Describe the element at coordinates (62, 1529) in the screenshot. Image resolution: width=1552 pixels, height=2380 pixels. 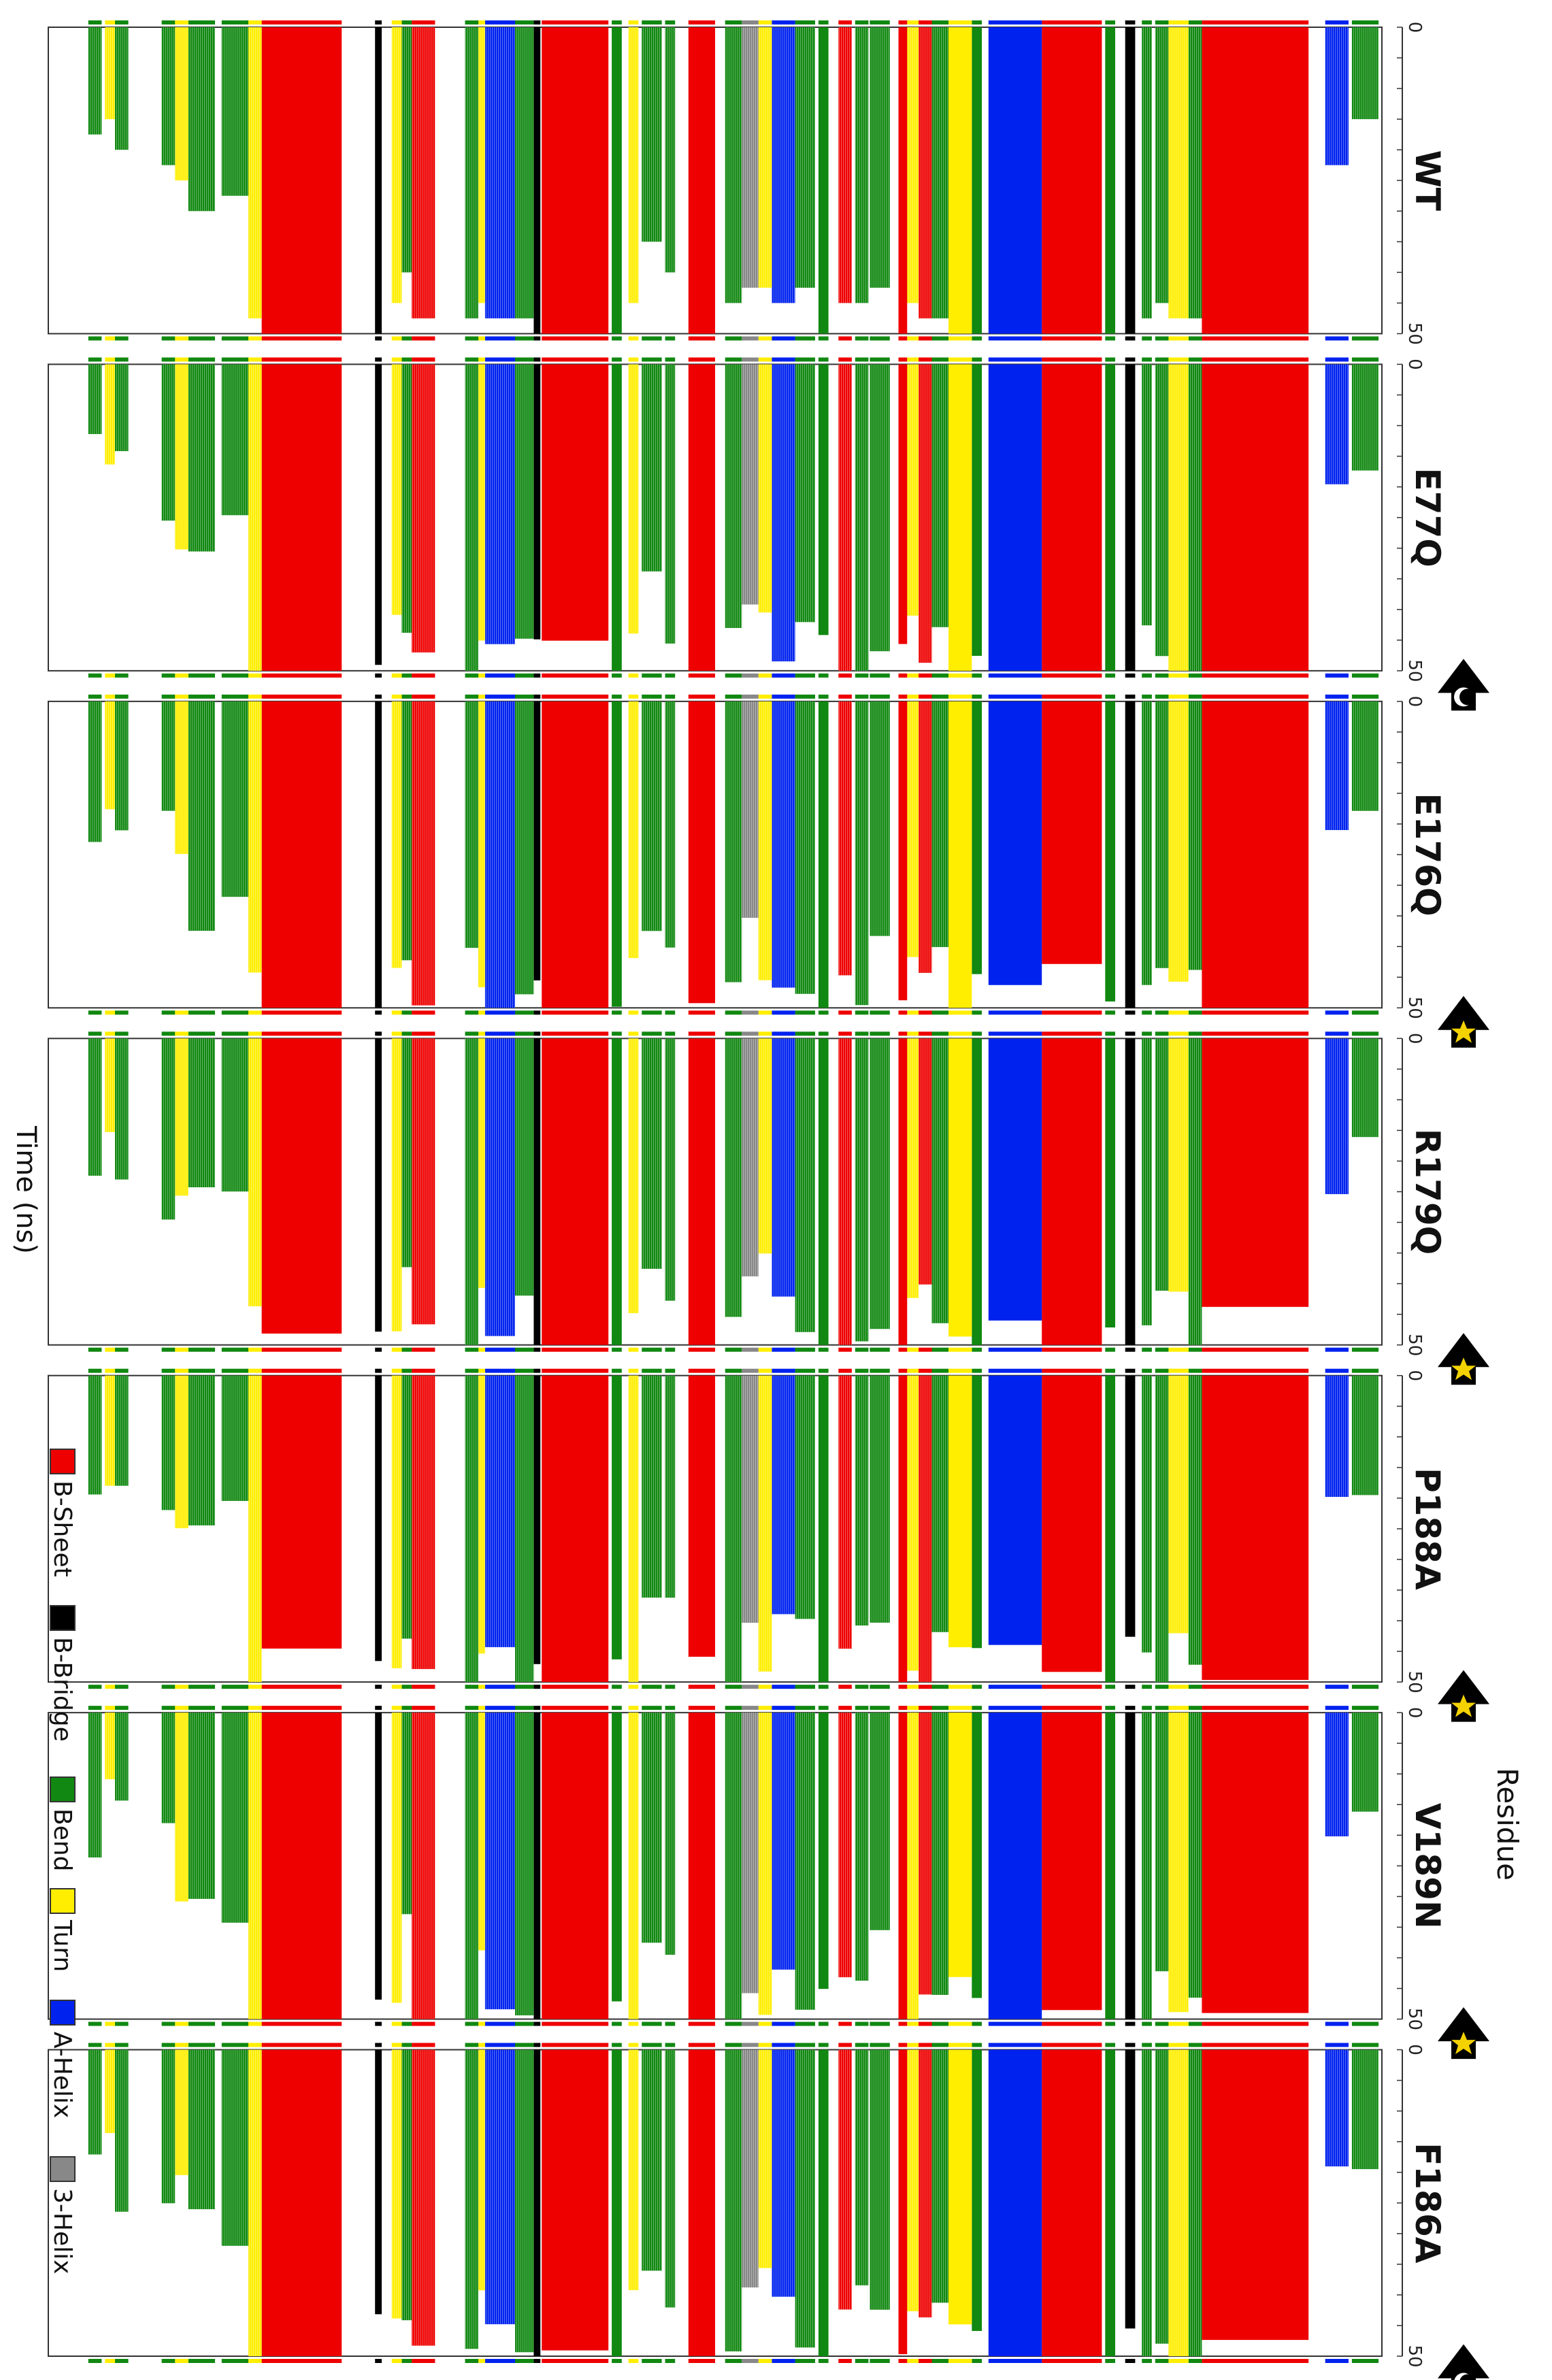
I see `legend-label: B-Sheet` at that location.